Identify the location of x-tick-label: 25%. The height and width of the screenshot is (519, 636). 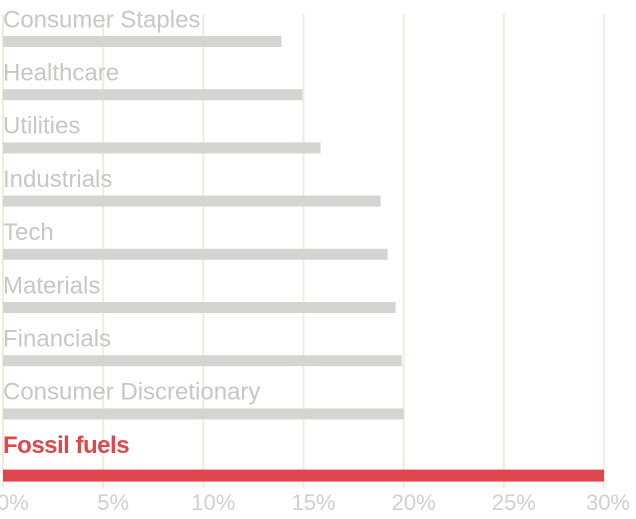
(514, 502).